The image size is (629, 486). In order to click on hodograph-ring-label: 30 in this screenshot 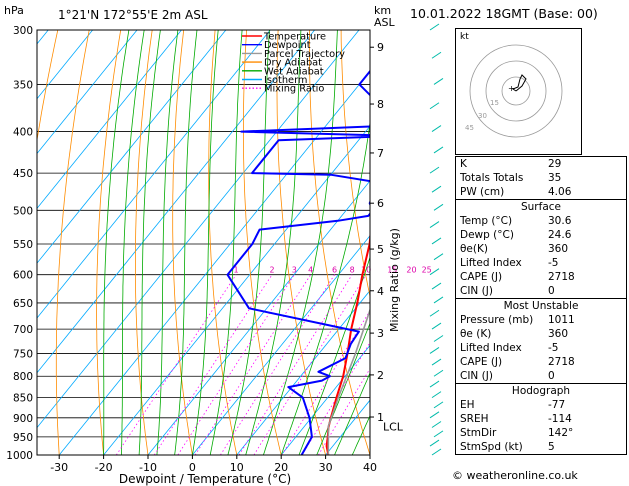, I will do `click(482, 116)`.